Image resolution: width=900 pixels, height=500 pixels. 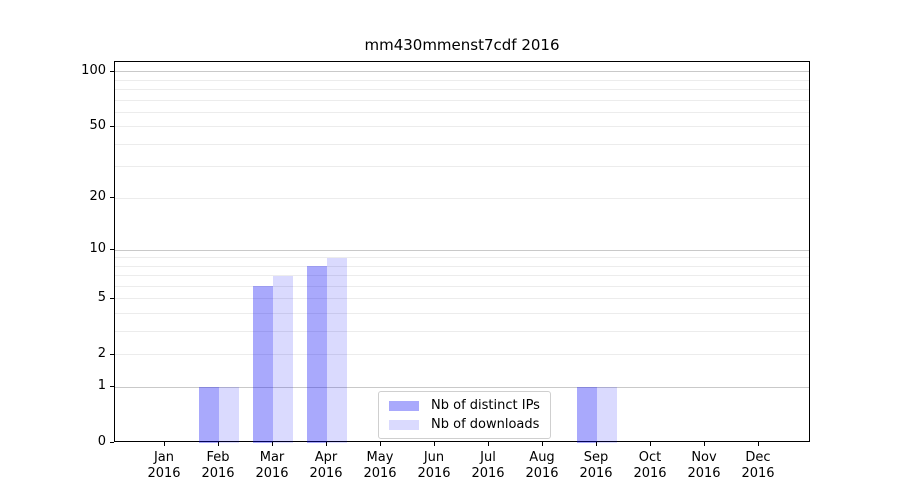 I want to click on x-tick-label: Mar 2016, so click(x=272, y=465).